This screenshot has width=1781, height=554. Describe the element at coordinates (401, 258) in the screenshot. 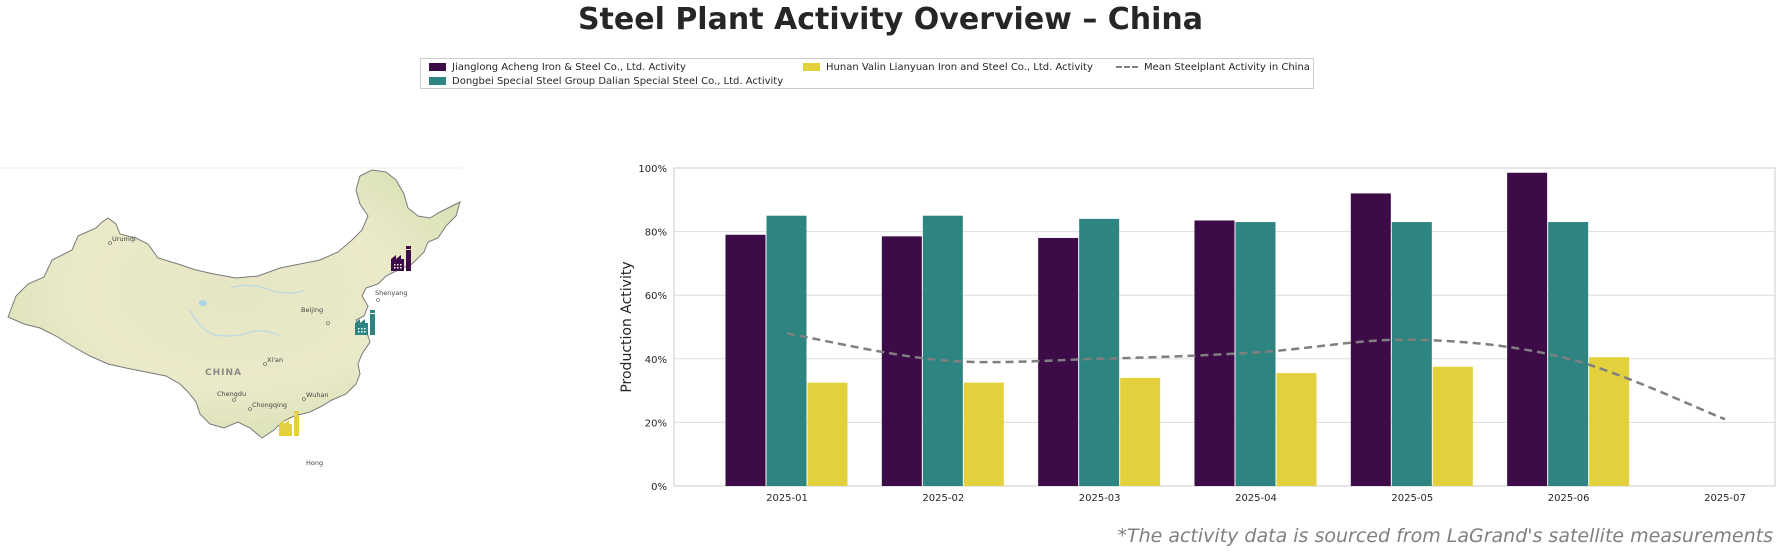

I see `factory-icon-jianglong` at that location.